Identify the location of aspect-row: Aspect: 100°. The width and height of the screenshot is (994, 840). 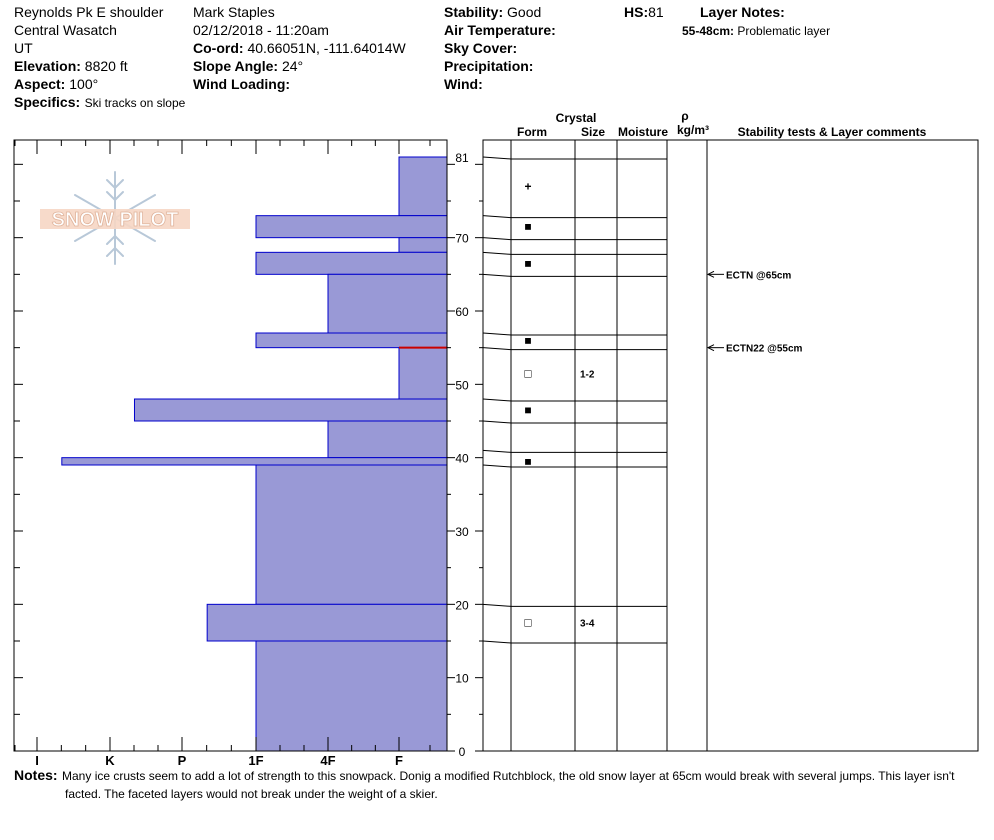
(56, 84).